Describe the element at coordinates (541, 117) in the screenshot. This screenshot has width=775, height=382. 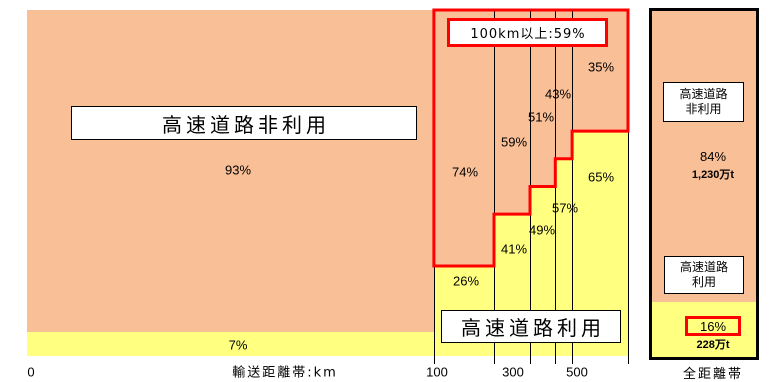
I see `value-label-non-highway-band-4: 51%` at that location.